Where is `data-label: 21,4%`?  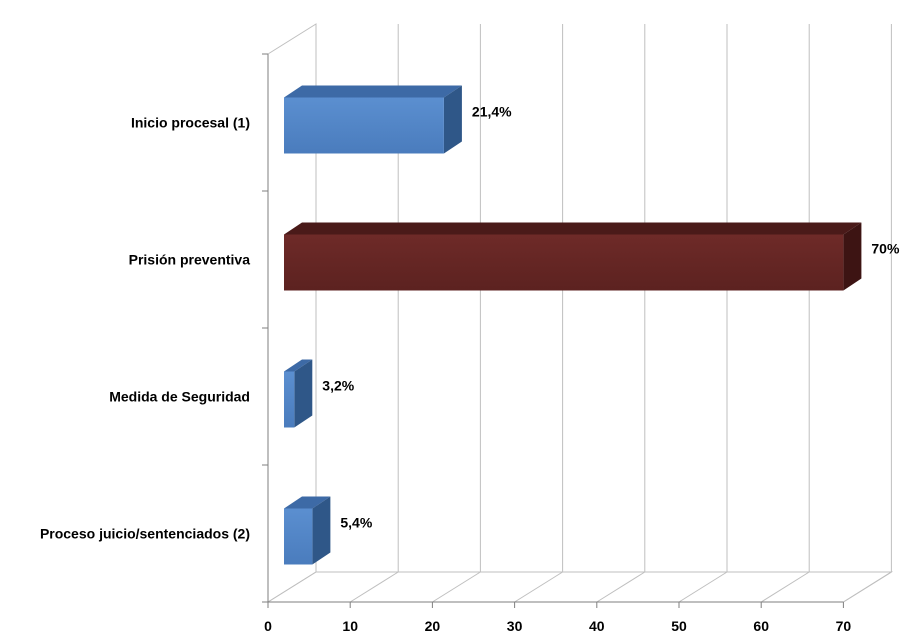
data-label: 21,4% is located at coordinates (492, 112).